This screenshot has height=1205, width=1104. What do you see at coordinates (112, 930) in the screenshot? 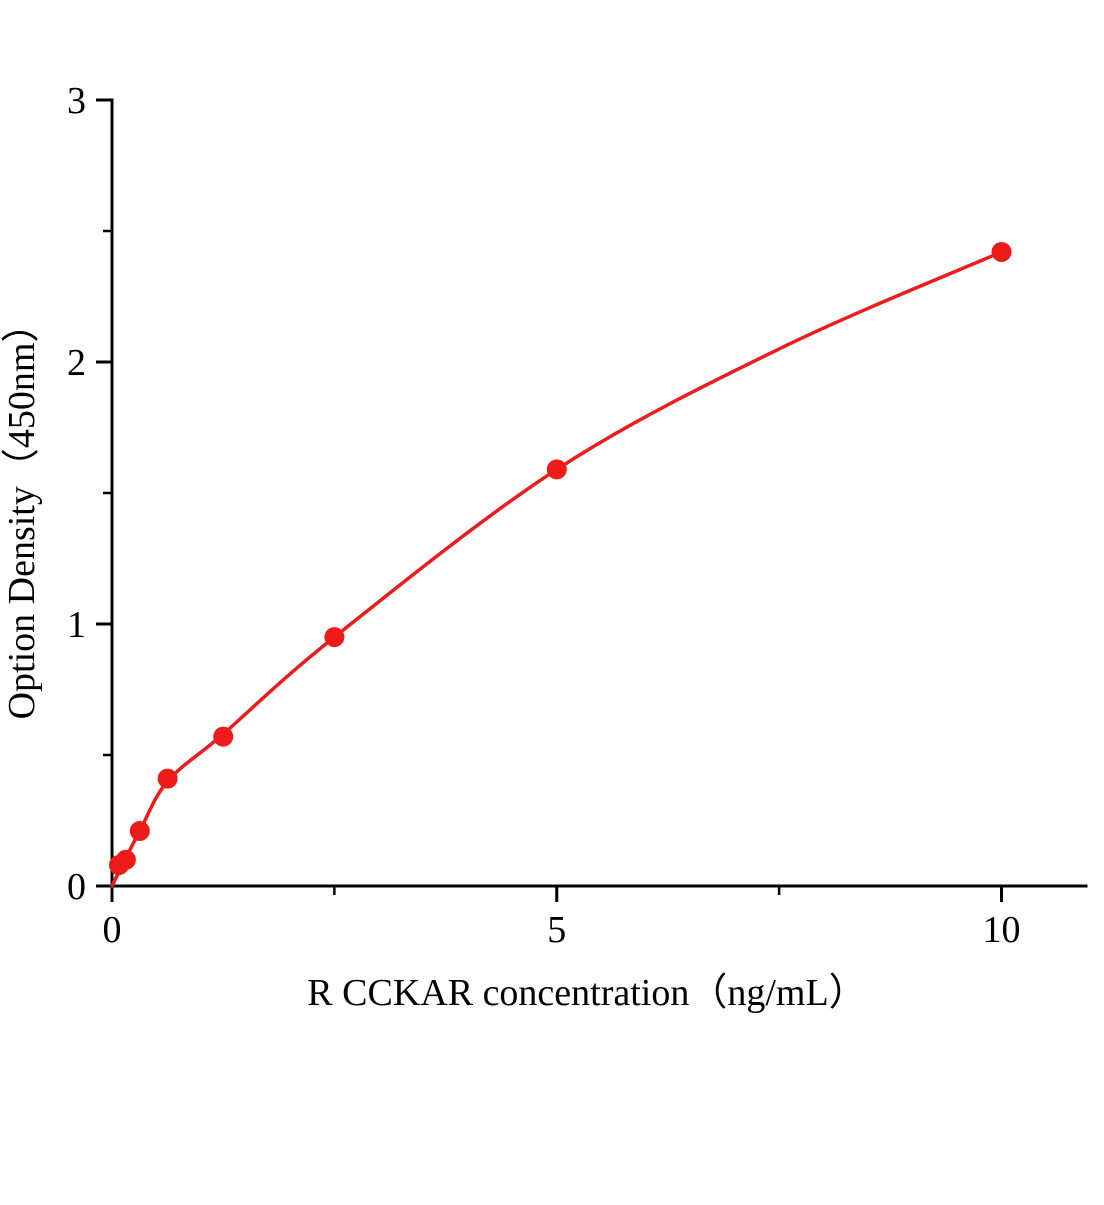
I see `x-tick-label: 0` at bounding box center [112, 930].